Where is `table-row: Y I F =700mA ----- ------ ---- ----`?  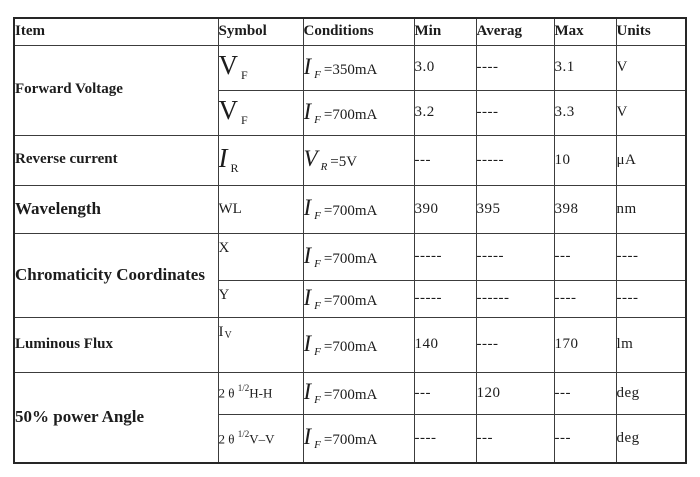 table-row: Y I F =700mA ----- ------ ---- ---- is located at coordinates (350, 298).